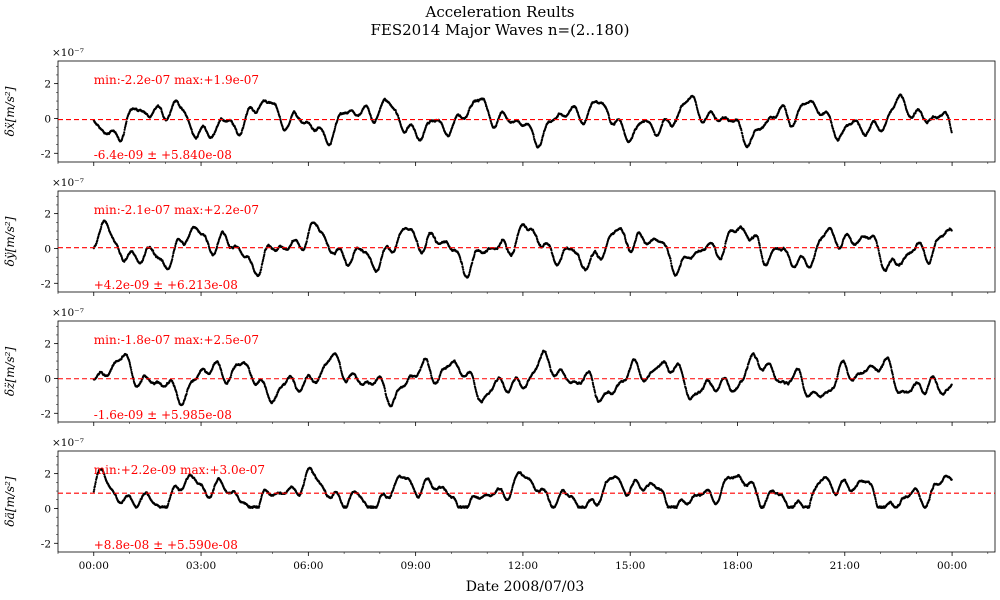 This screenshot has width=1000, height=600. Describe the element at coordinates (499, 30) in the screenshot. I see `chart-subtitle: FES2014 Major Waves n=(2..180)` at that location.